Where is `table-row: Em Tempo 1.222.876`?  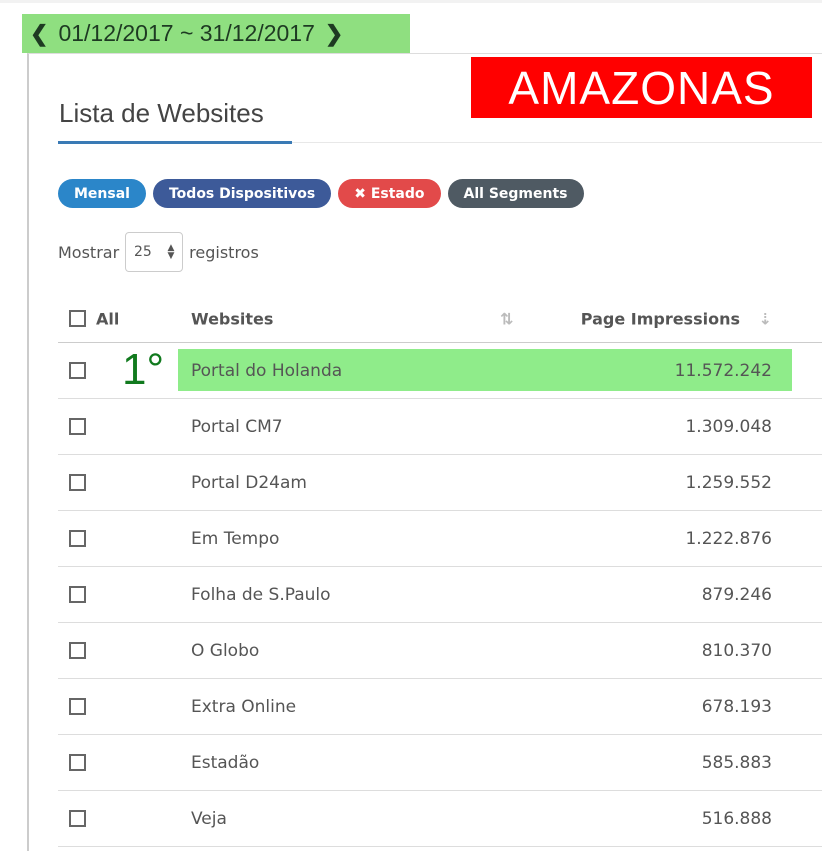
table-row: Em Tempo 1.222.876 is located at coordinates (440, 539).